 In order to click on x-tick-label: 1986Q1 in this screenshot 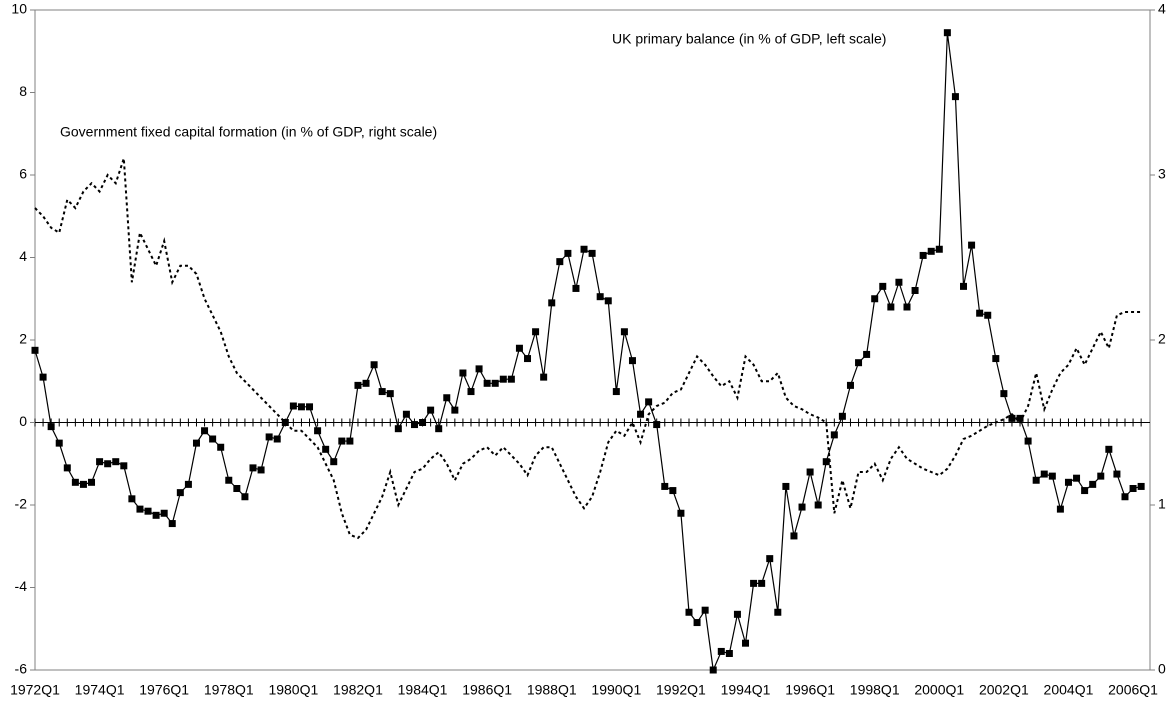, I will do `click(487, 690)`.